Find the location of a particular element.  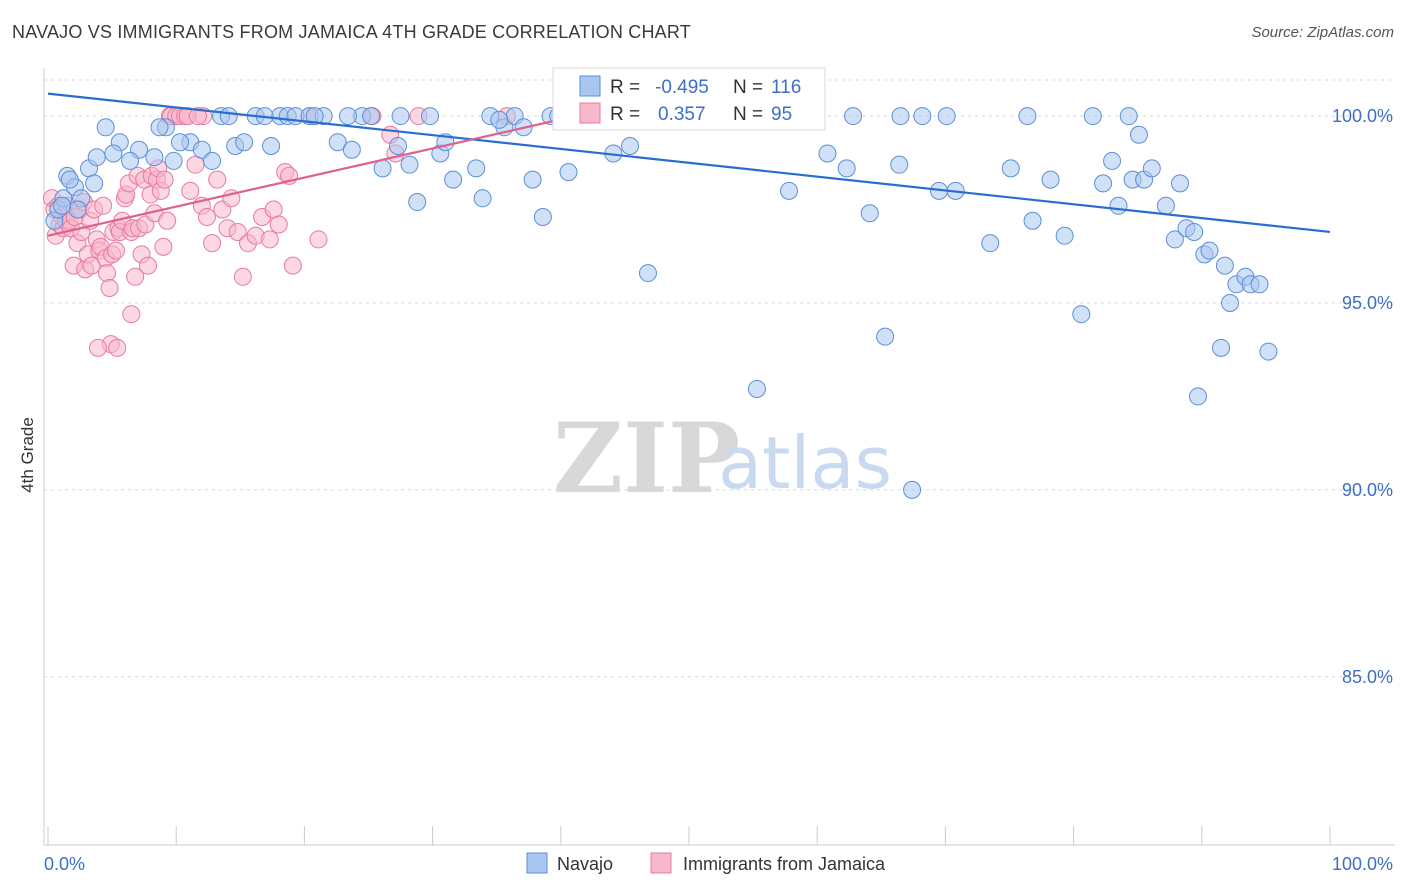

y-tick-label: 100.0% is located at coordinates (1362, 116).